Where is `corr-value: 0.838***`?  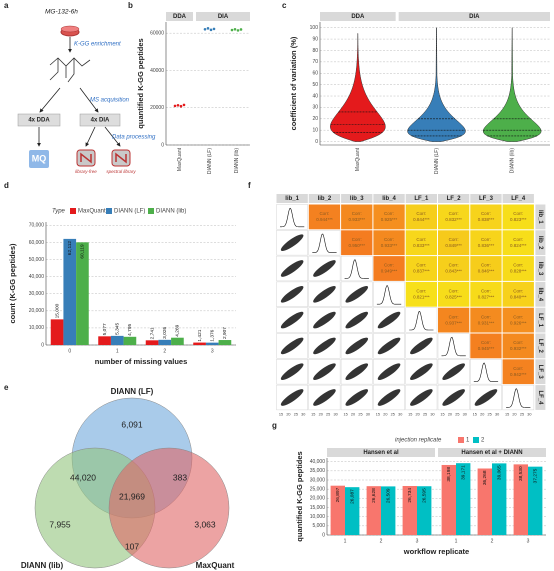
corr-value: 0.838*** is located at coordinates (486, 219).